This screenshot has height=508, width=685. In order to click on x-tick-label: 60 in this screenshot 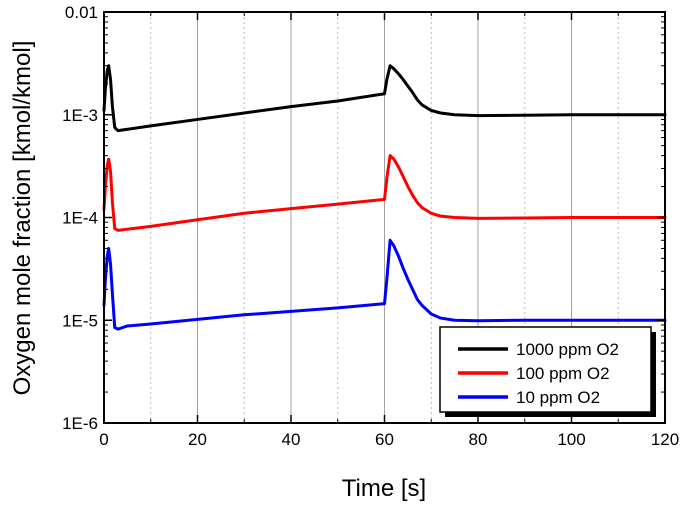, I will do `click(384, 439)`.